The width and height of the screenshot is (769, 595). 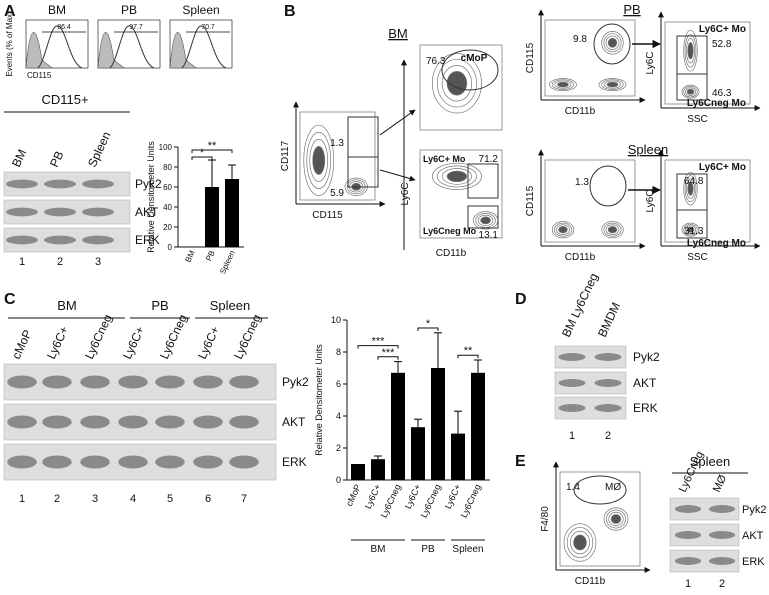 I want to click on significance-label: *, so click(x=428, y=324).